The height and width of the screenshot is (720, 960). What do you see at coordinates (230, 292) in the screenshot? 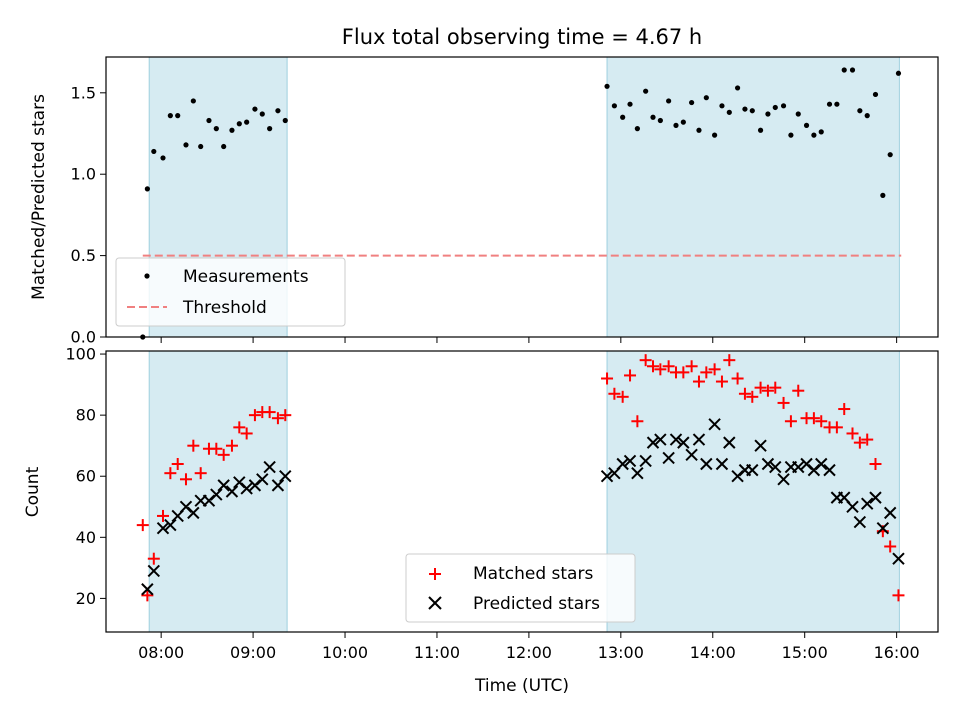
I see `top-legend-box` at bounding box center [230, 292].